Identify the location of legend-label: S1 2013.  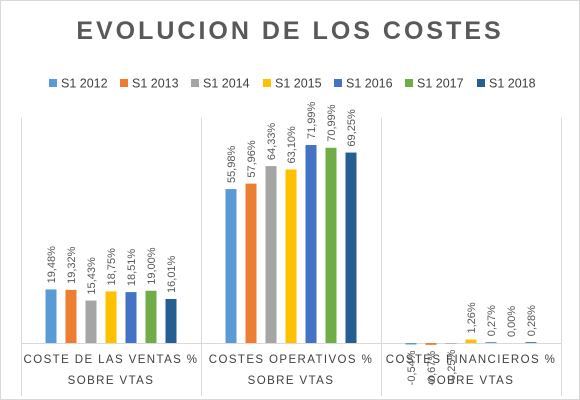
(155, 84).